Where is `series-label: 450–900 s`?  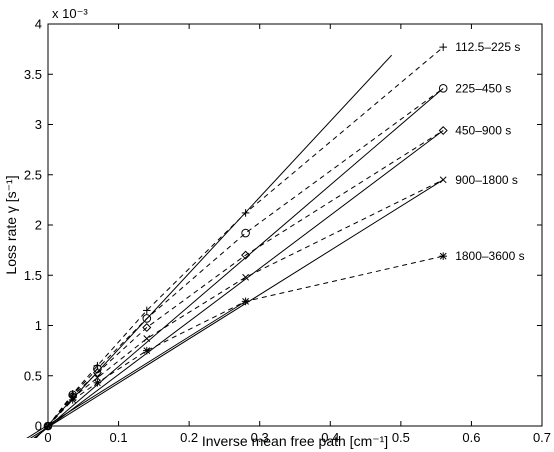 series-label: 450–900 s is located at coordinates (483, 131).